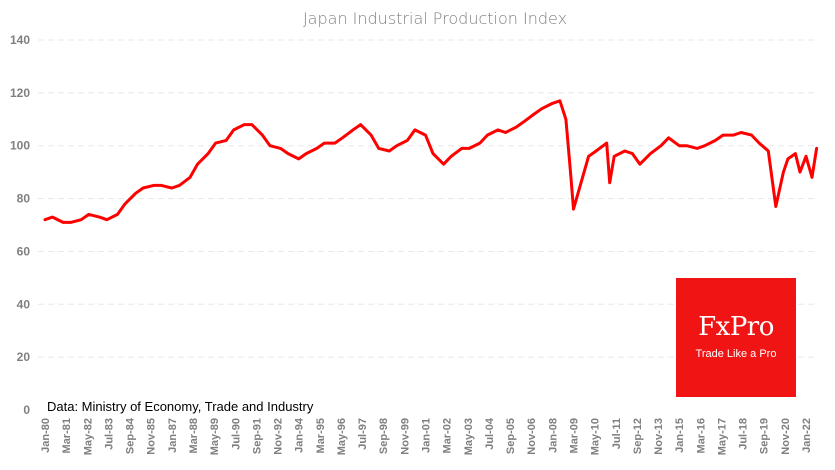 This screenshot has height=470, width=835. What do you see at coordinates (574, 435) in the screenshot?
I see `x-tick-label: Mar-09` at bounding box center [574, 435].